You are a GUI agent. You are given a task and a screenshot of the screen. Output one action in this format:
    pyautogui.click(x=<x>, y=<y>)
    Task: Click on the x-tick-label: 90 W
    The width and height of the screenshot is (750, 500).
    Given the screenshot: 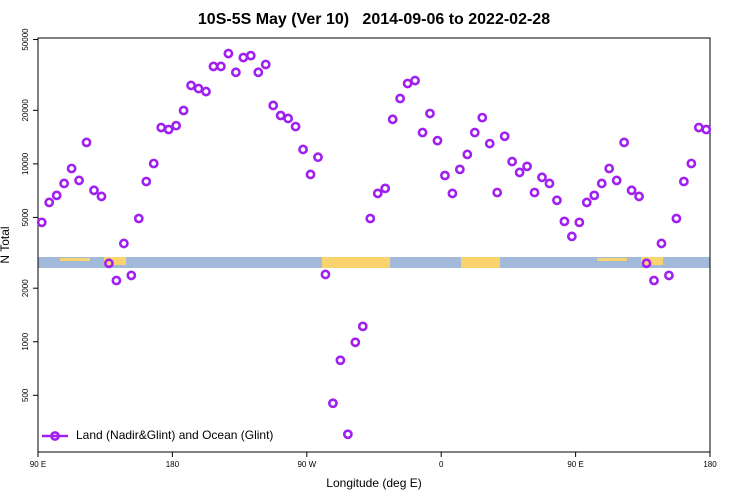 What is the action you would take?
    pyautogui.click(x=306, y=464)
    